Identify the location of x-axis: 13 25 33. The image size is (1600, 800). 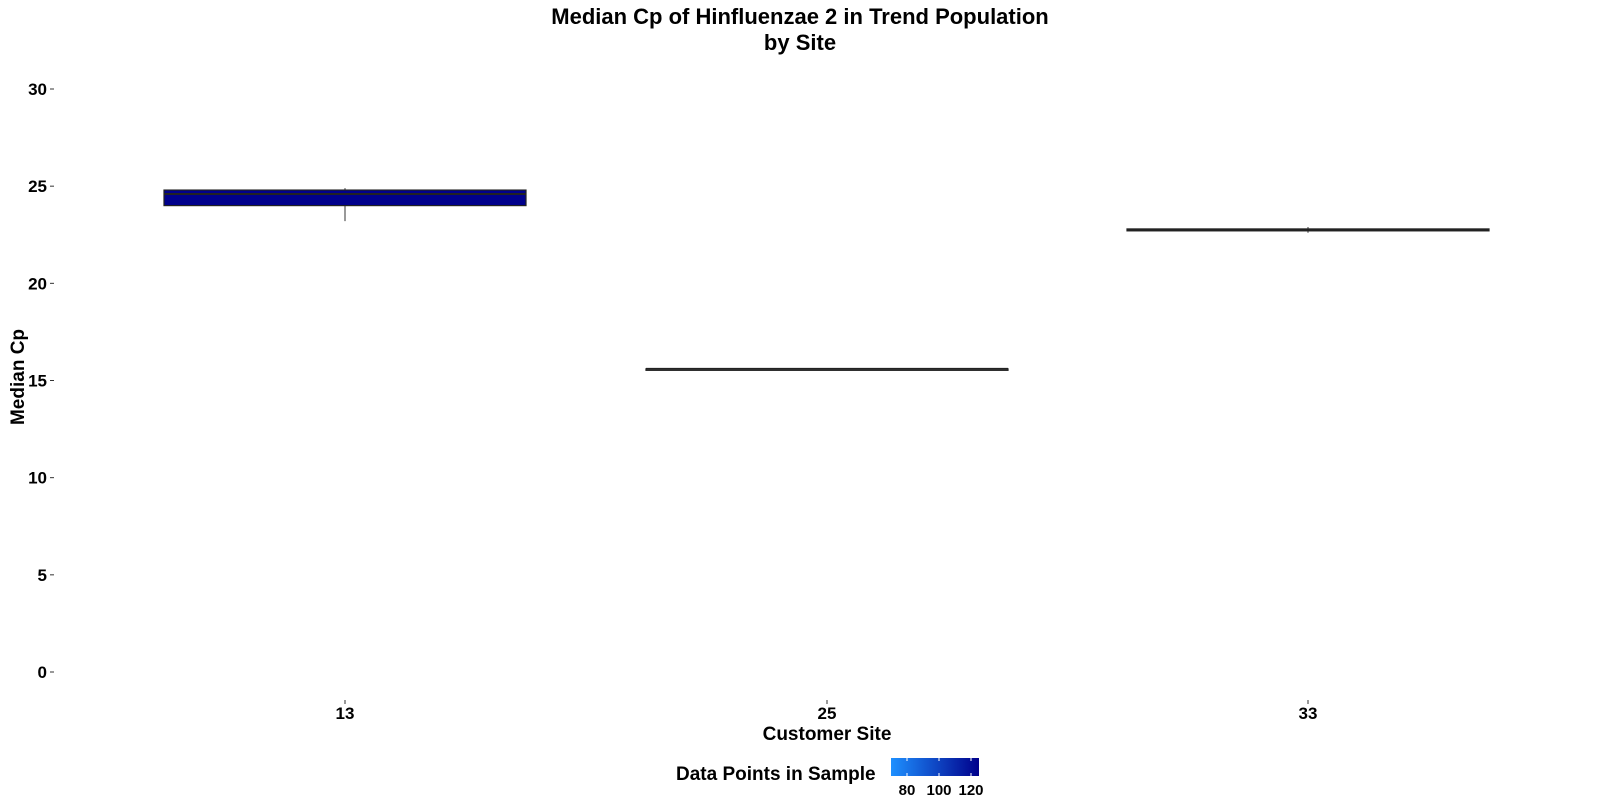
(827, 711).